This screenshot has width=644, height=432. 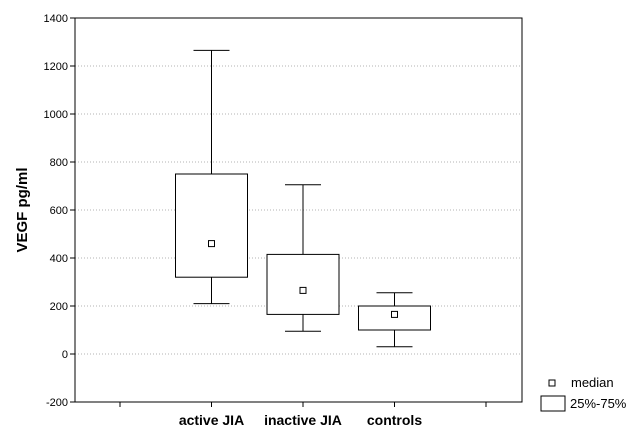 I want to click on x-tick-label: active JIA, so click(x=211, y=420).